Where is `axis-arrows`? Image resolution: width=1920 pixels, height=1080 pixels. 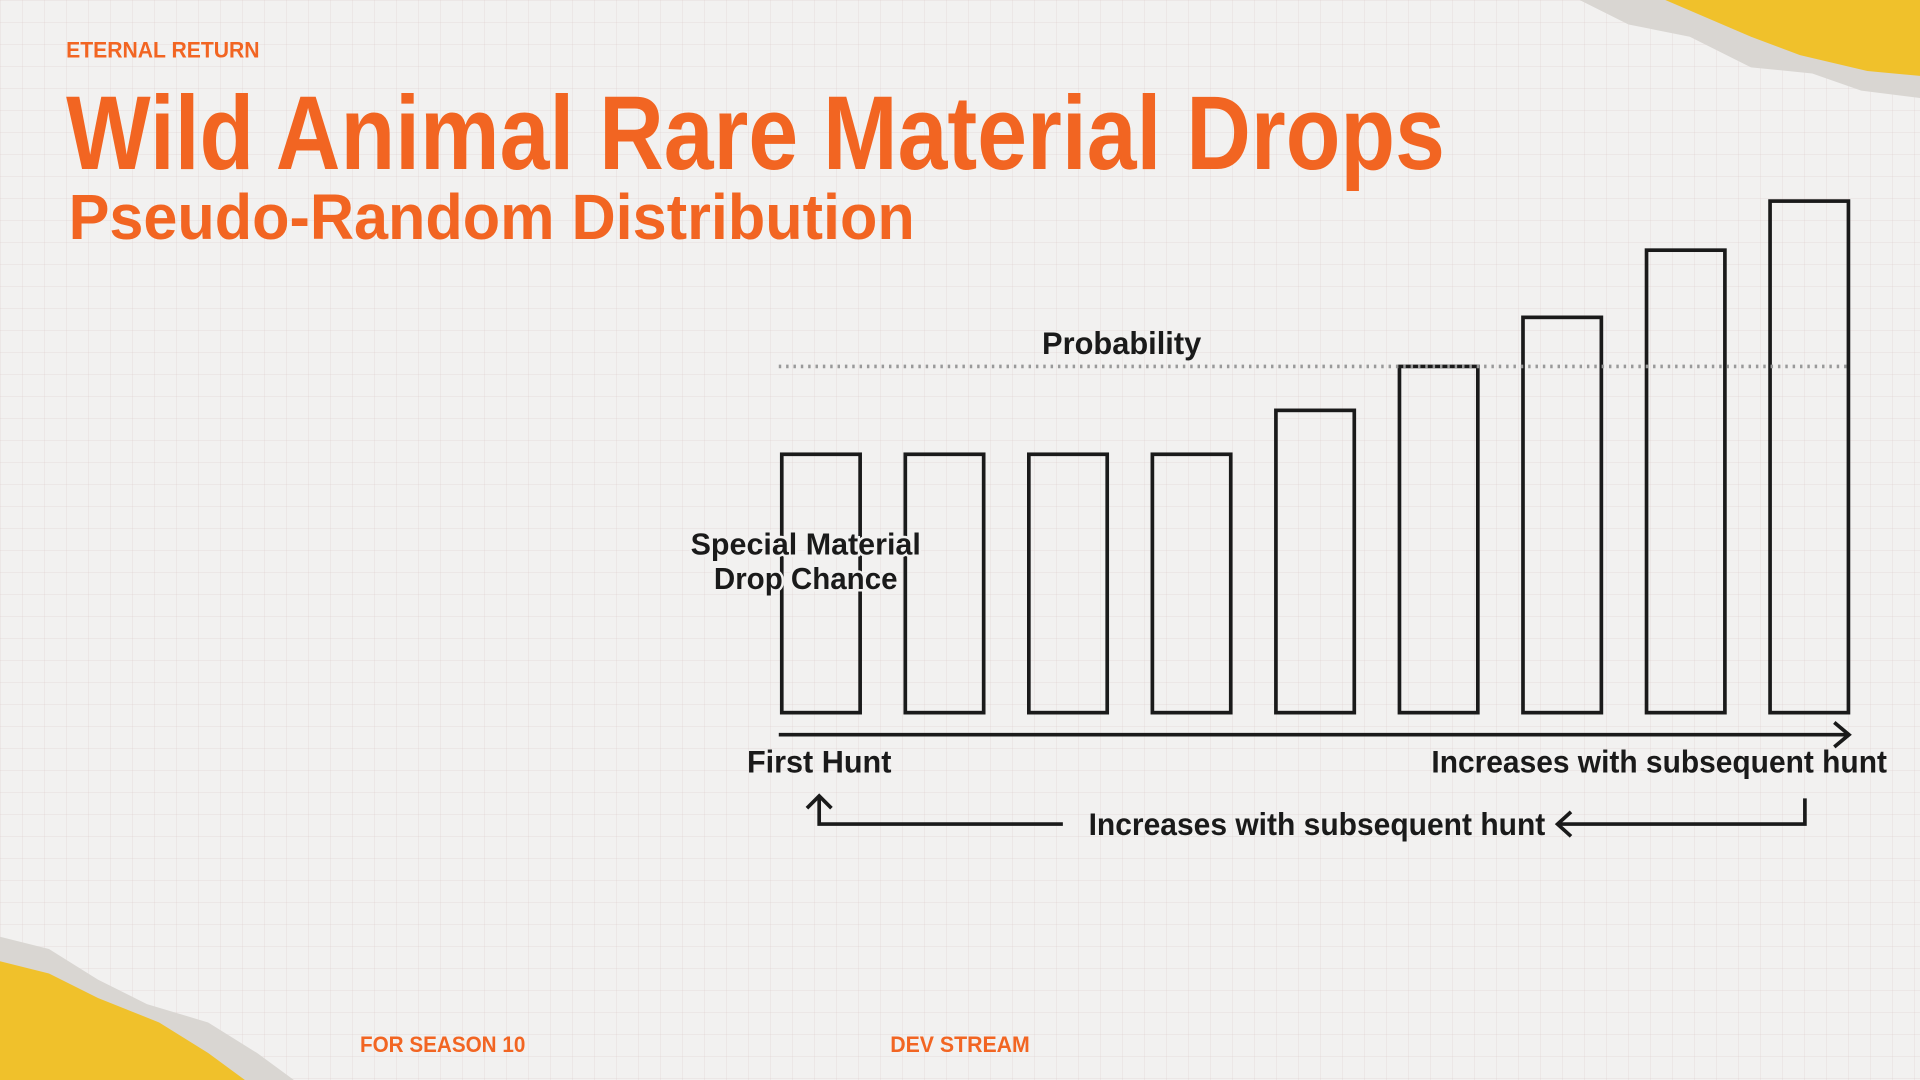 axis-arrows is located at coordinates (1315, 779).